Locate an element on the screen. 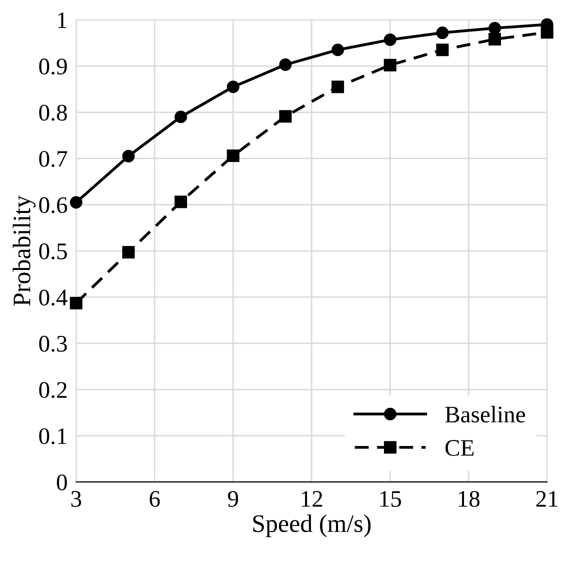 This screenshot has width=564, height=567. x-axis-title: Speed (m/s) is located at coordinates (312, 526).